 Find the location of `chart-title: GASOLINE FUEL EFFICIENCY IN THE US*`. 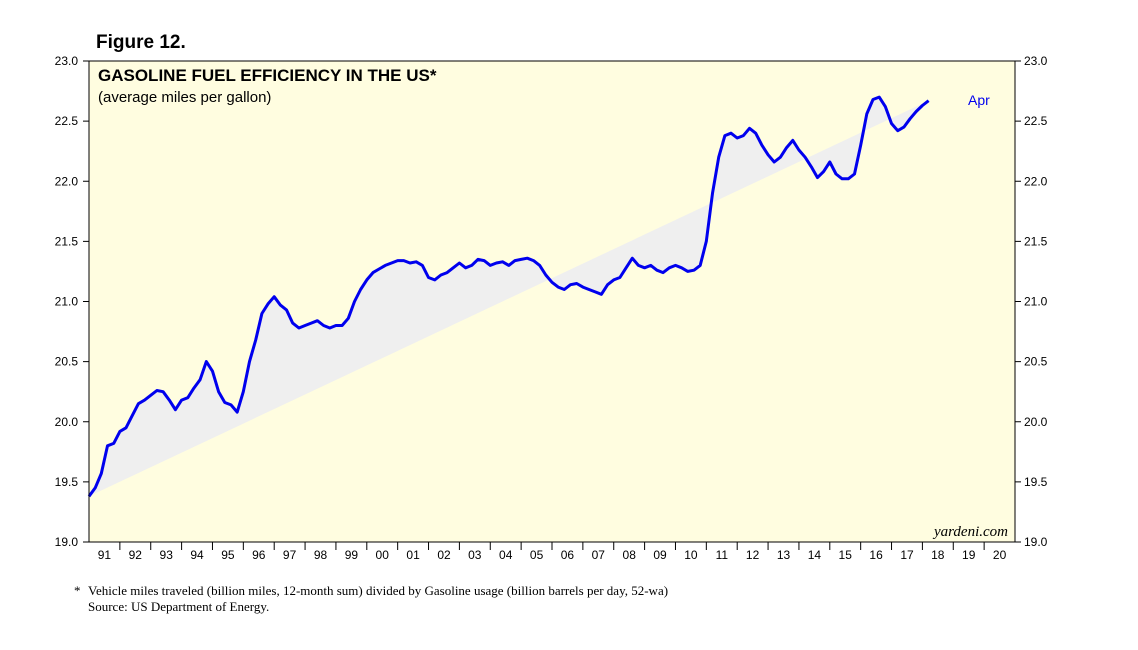

chart-title: GASOLINE FUEL EFFICIENCY IN THE US* is located at coordinates (267, 75).